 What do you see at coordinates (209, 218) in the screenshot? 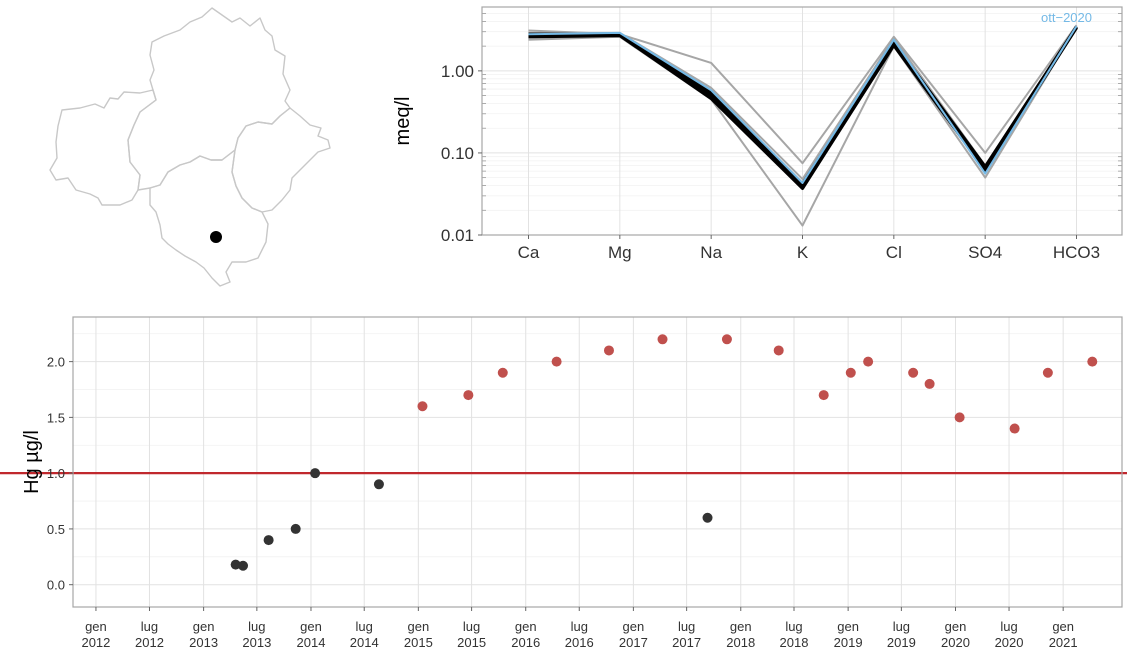
I see `map-outline-south` at bounding box center [209, 218].